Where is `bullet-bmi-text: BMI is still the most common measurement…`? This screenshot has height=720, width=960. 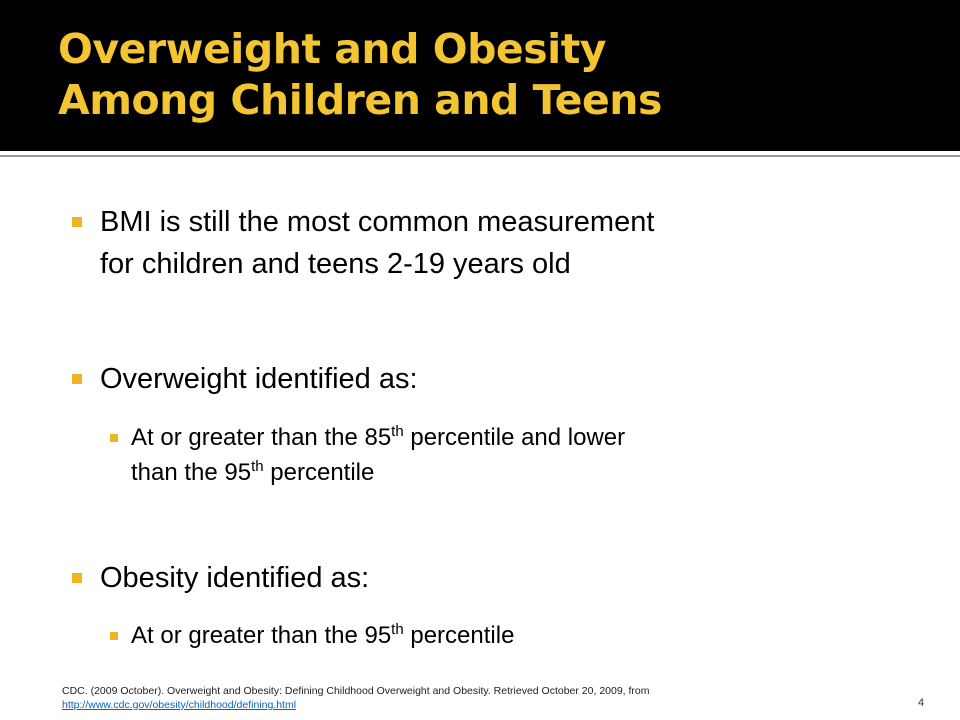
bullet-bmi-text: BMI is still the most common measurement… is located at coordinates (486, 243).